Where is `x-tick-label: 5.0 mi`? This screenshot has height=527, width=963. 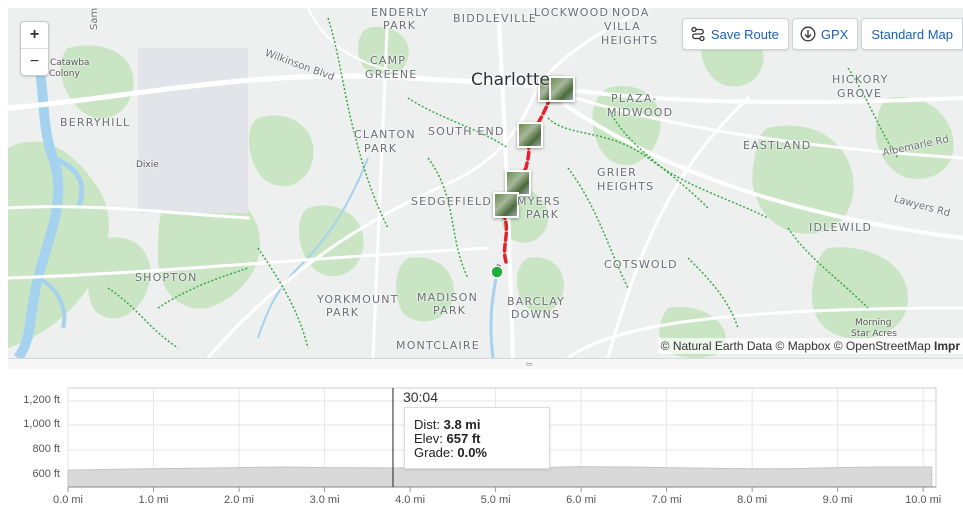 x-tick-label: 5.0 mi is located at coordinates (495, 500).